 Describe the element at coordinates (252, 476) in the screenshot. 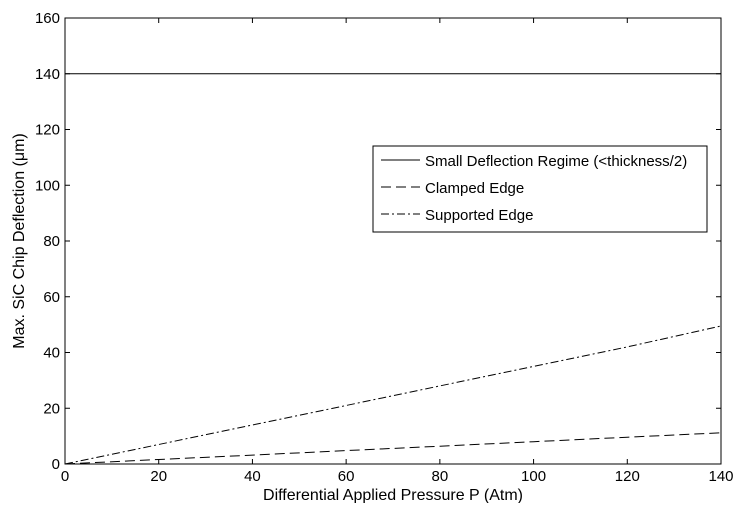

I see `x-tick-label-40: 40` at that location.